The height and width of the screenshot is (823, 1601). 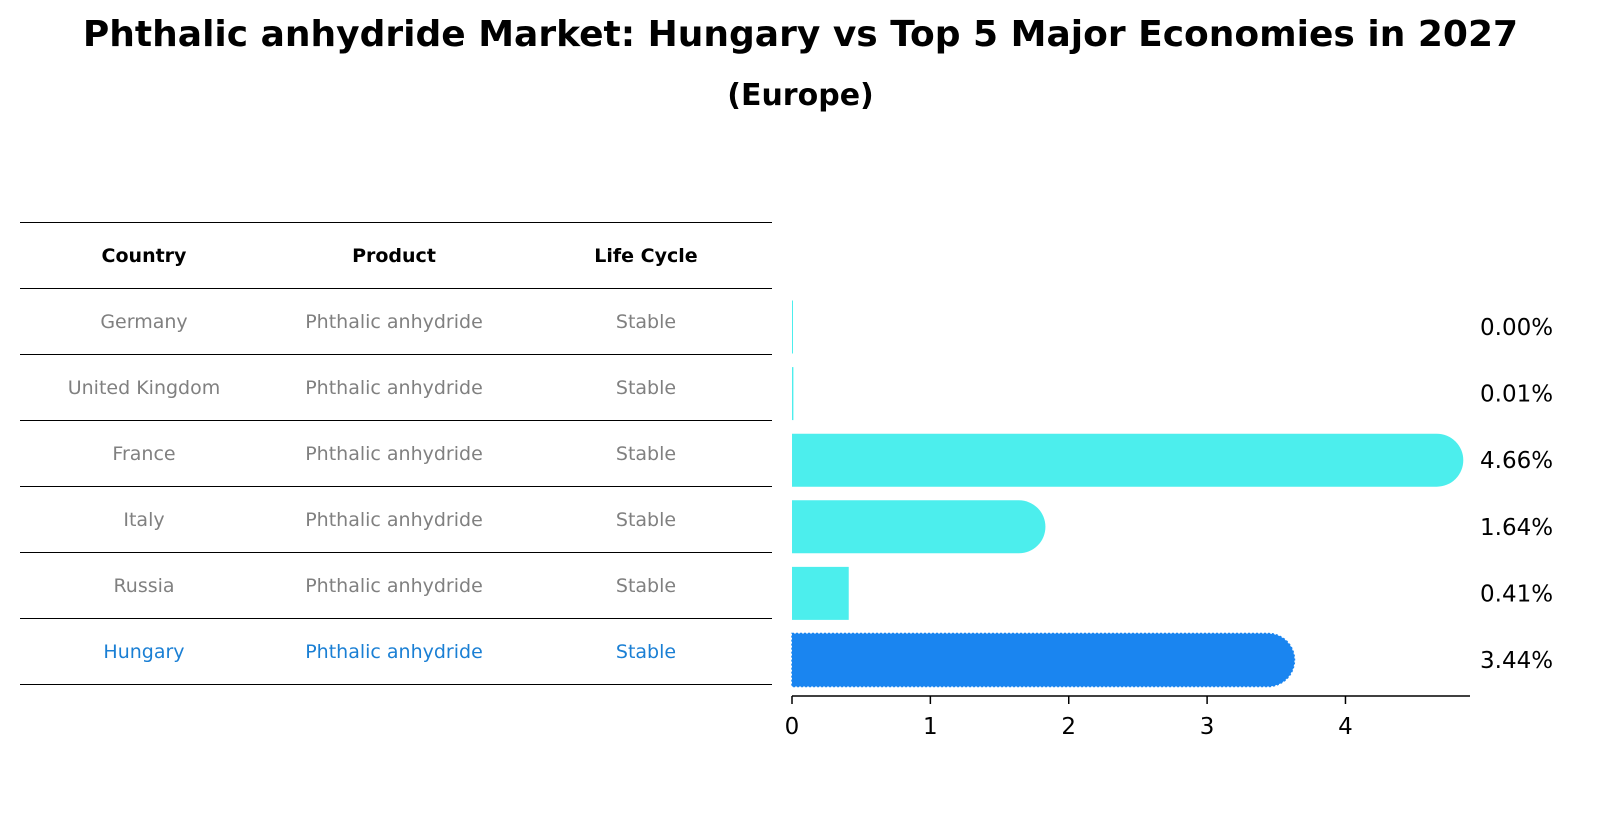 What do you see at coordinates (792, 727) in the screenshot?
I see `x-tick-label: 0` at bounding box center [792, 727].